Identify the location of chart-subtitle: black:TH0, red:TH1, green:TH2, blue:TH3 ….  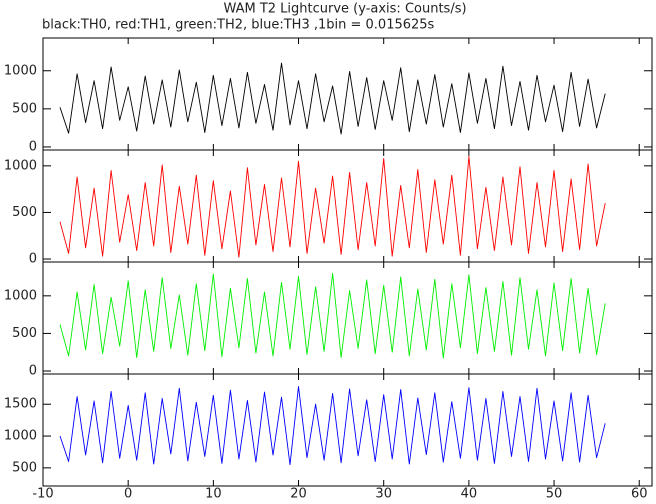
(238, 25).